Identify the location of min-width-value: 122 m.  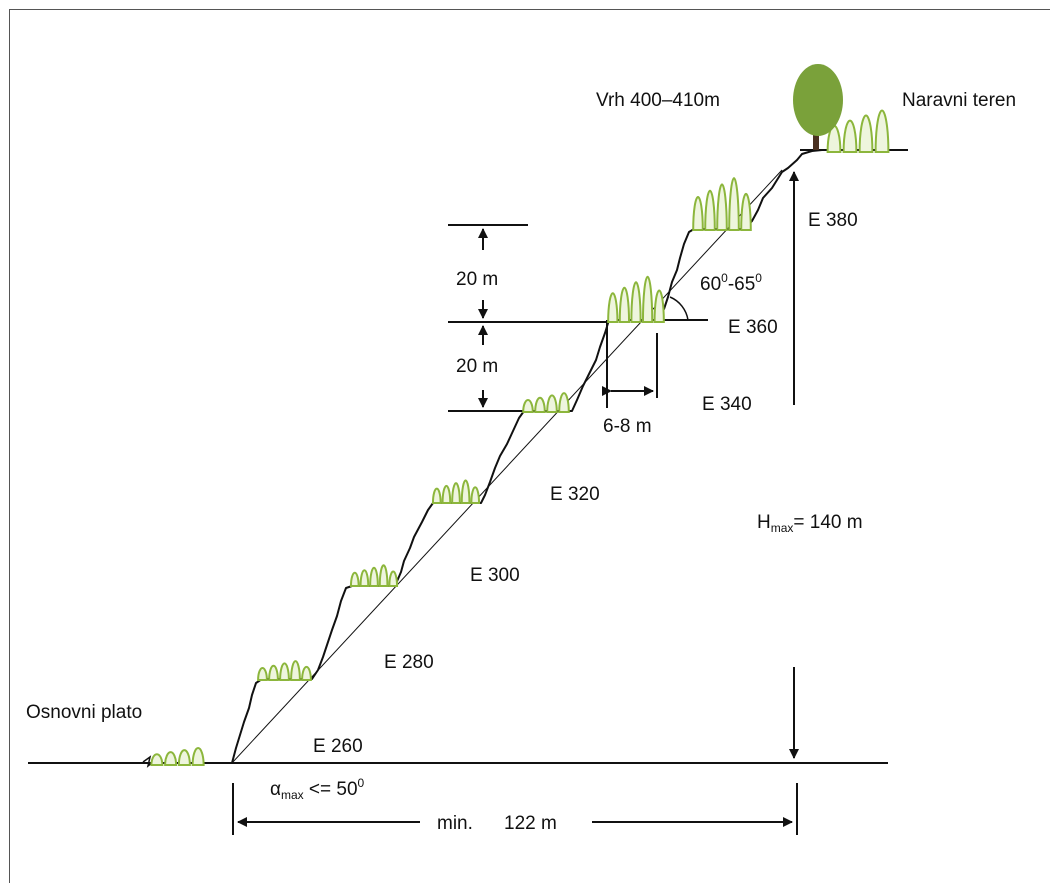
(530, 823).